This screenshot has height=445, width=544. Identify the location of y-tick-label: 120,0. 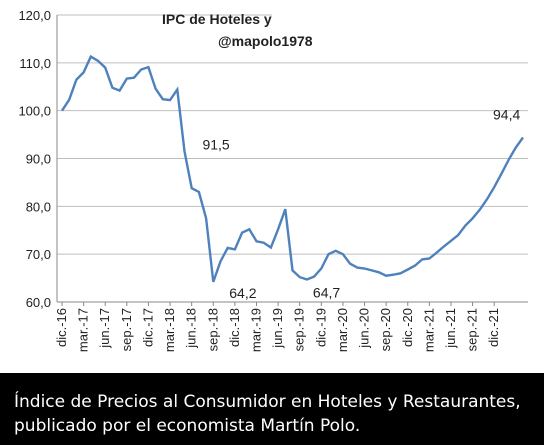
(34, 15).